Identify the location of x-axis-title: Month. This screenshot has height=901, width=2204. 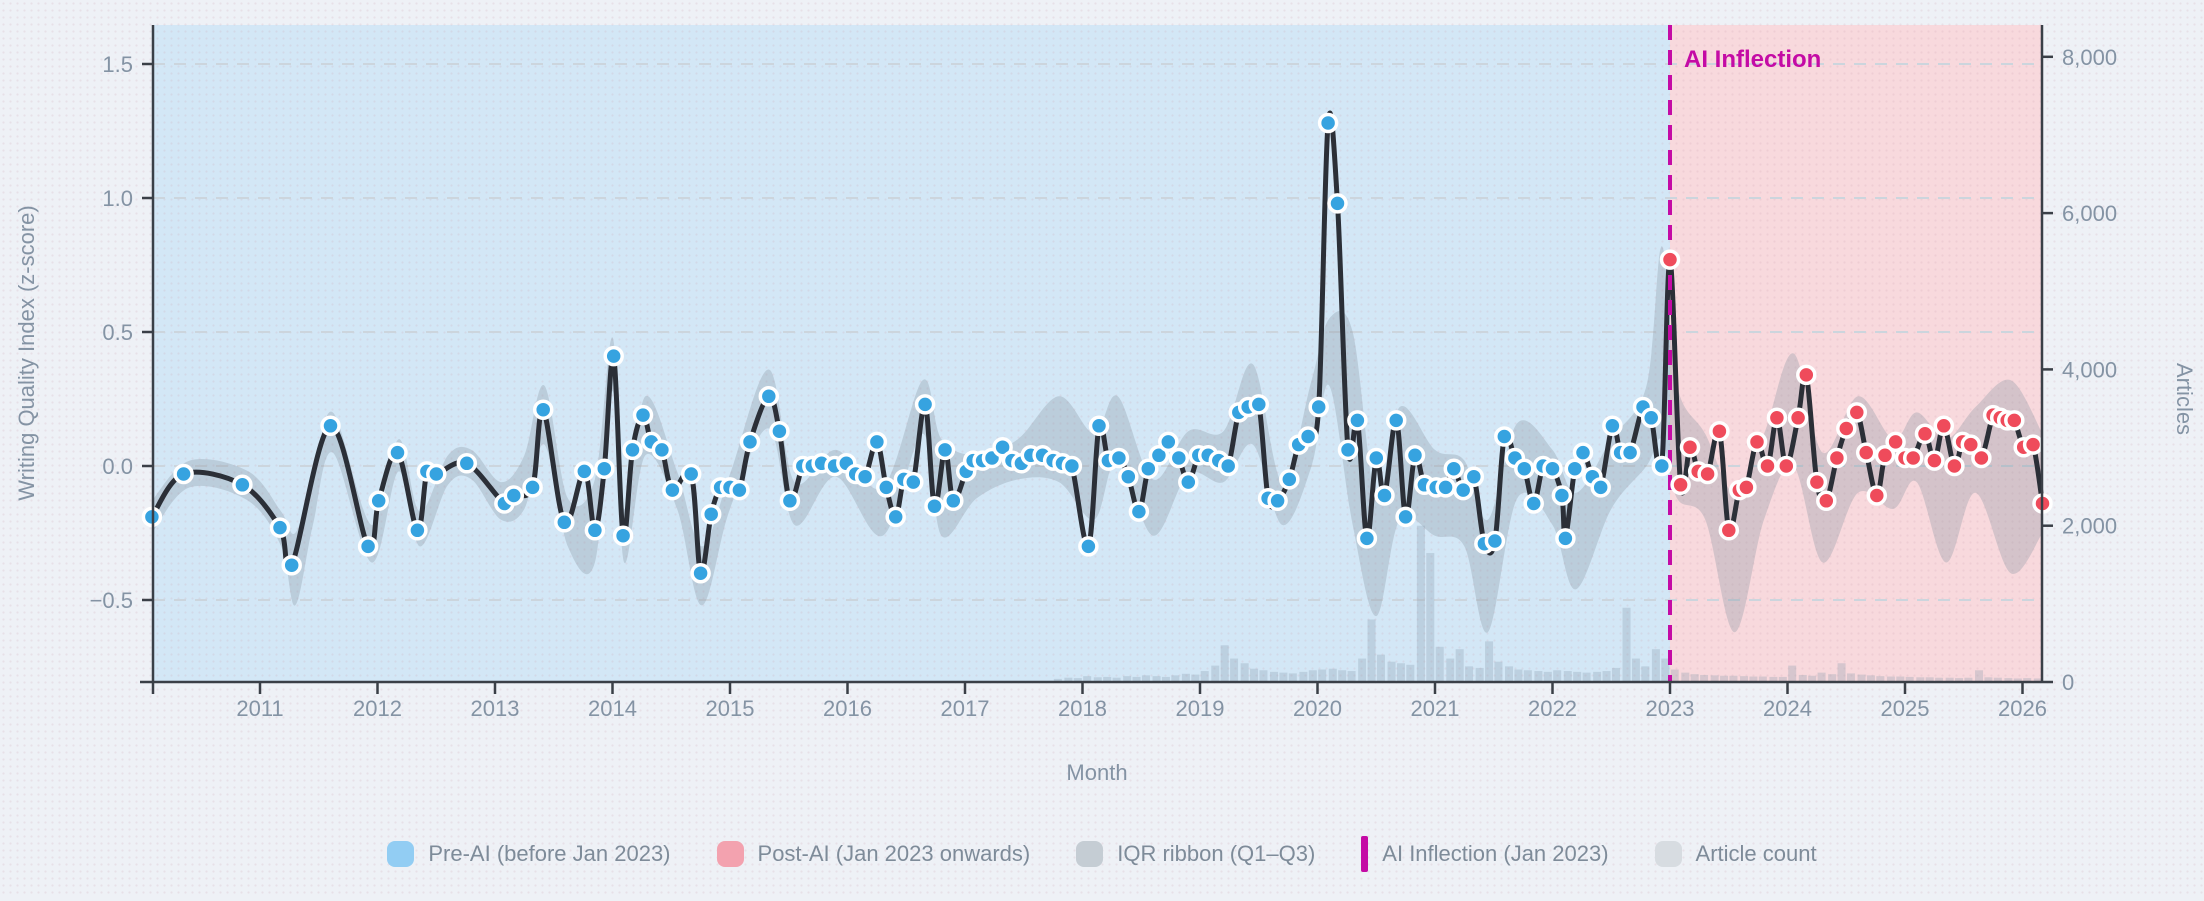
(1096, 772).